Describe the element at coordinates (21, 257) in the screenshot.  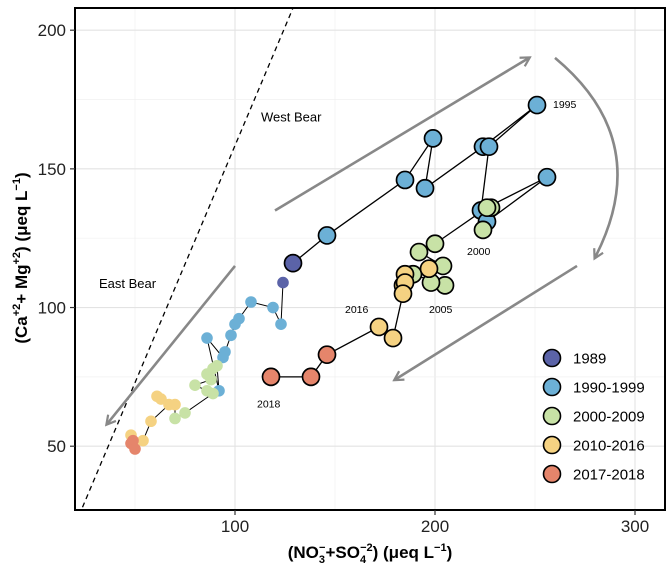
I see `y-axis-title: (Ca+2+ Mg+2) (μeq L−1)` at that location.